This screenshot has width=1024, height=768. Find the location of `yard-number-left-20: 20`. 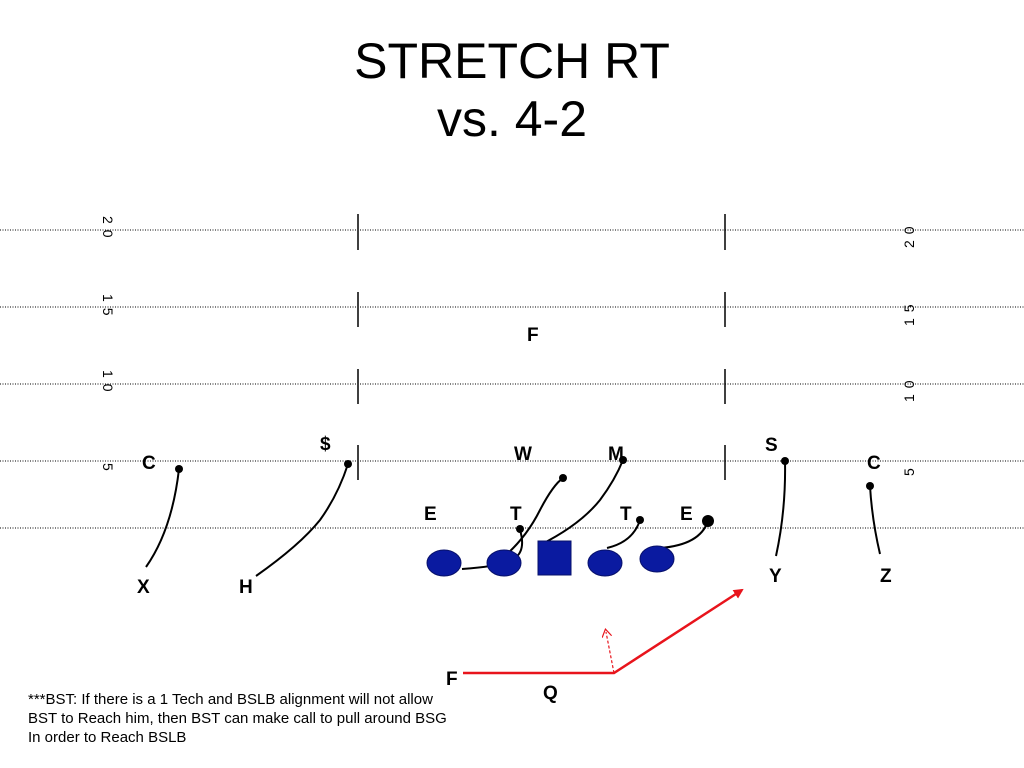

yard-number-left-20: 20 is located at coordinates (108, 230).